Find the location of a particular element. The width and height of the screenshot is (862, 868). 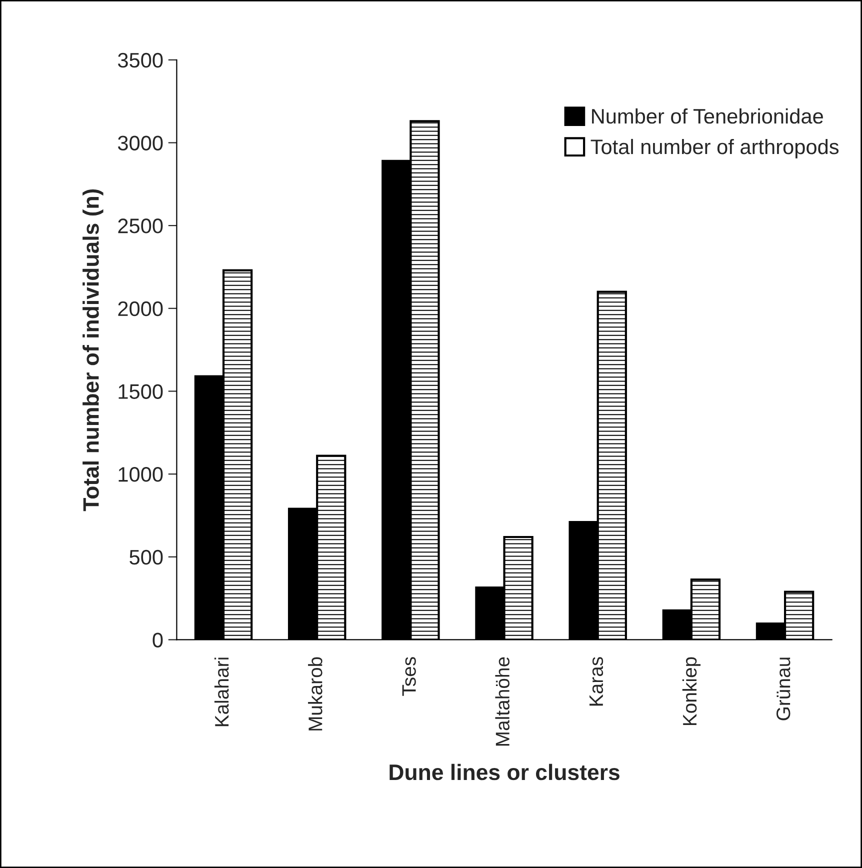

y-tick-label: 2500 is located at coordinates (140, 226).